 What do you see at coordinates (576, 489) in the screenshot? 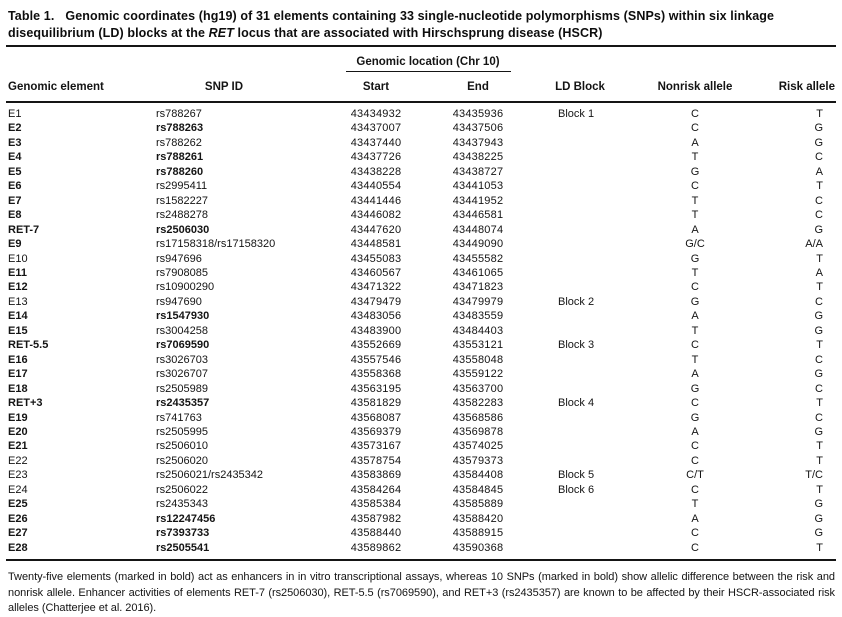
I see `ld-block-cell: Block 6` at bounding box center [576, 489].